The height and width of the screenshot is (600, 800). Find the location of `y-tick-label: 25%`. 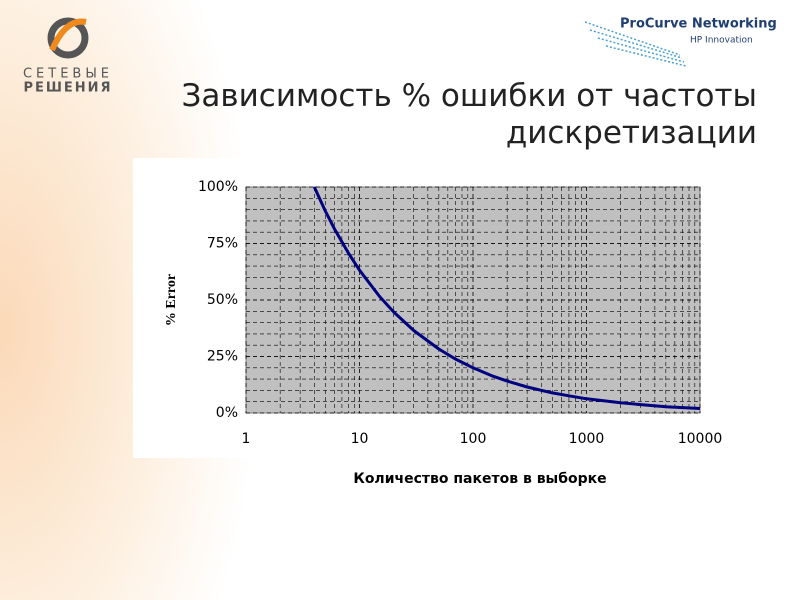

y-tick-label: 25% is located at coordinates (222, 357).